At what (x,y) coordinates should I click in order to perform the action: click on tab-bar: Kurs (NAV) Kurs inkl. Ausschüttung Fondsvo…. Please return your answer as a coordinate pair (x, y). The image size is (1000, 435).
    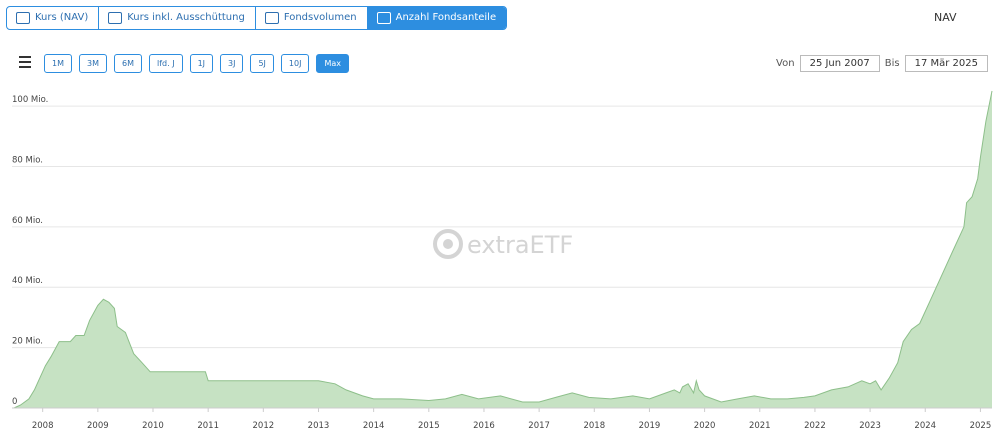
    Looking at the image, I should click on (257, 18).